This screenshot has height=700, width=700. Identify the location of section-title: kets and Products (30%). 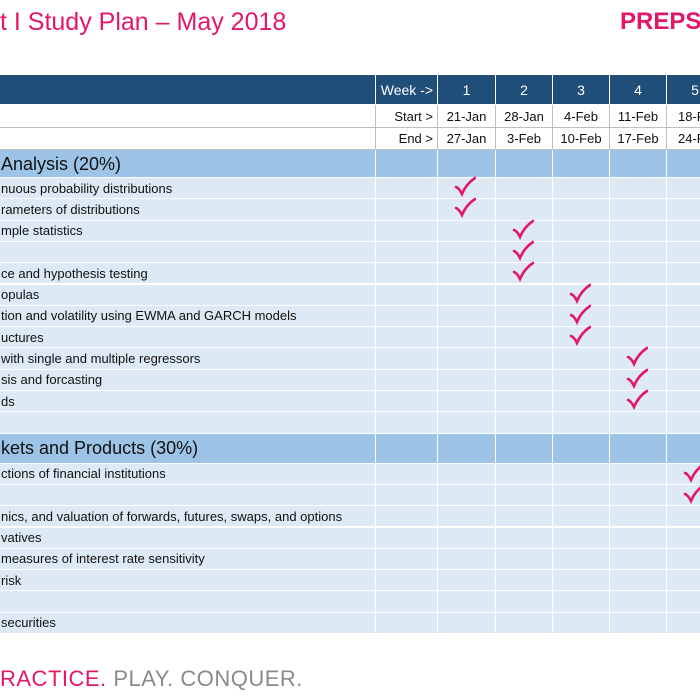
(188, 448).